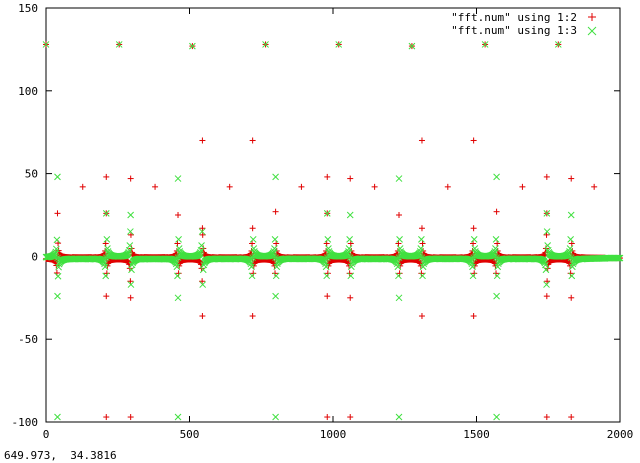 The width and height of the screenshot is (640, 463). Describe the element at coordinates (46, 434) in the screenshot. I see `x-tick-label: 0` at that location.